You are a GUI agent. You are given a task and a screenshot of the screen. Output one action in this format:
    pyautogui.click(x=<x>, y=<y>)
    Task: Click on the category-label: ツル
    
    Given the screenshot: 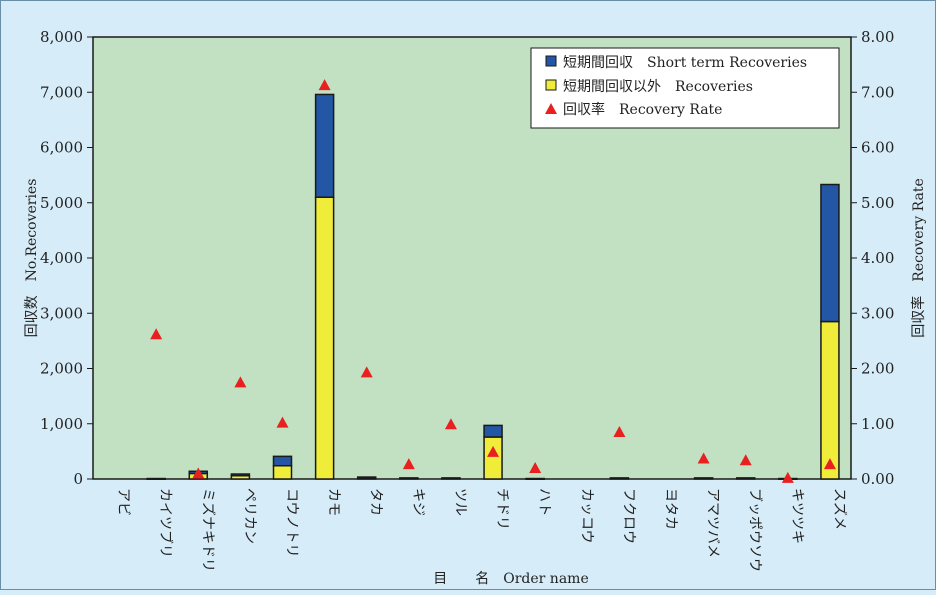 What is the action you would take?
    pyautogui.click(x=460, y=502)
    